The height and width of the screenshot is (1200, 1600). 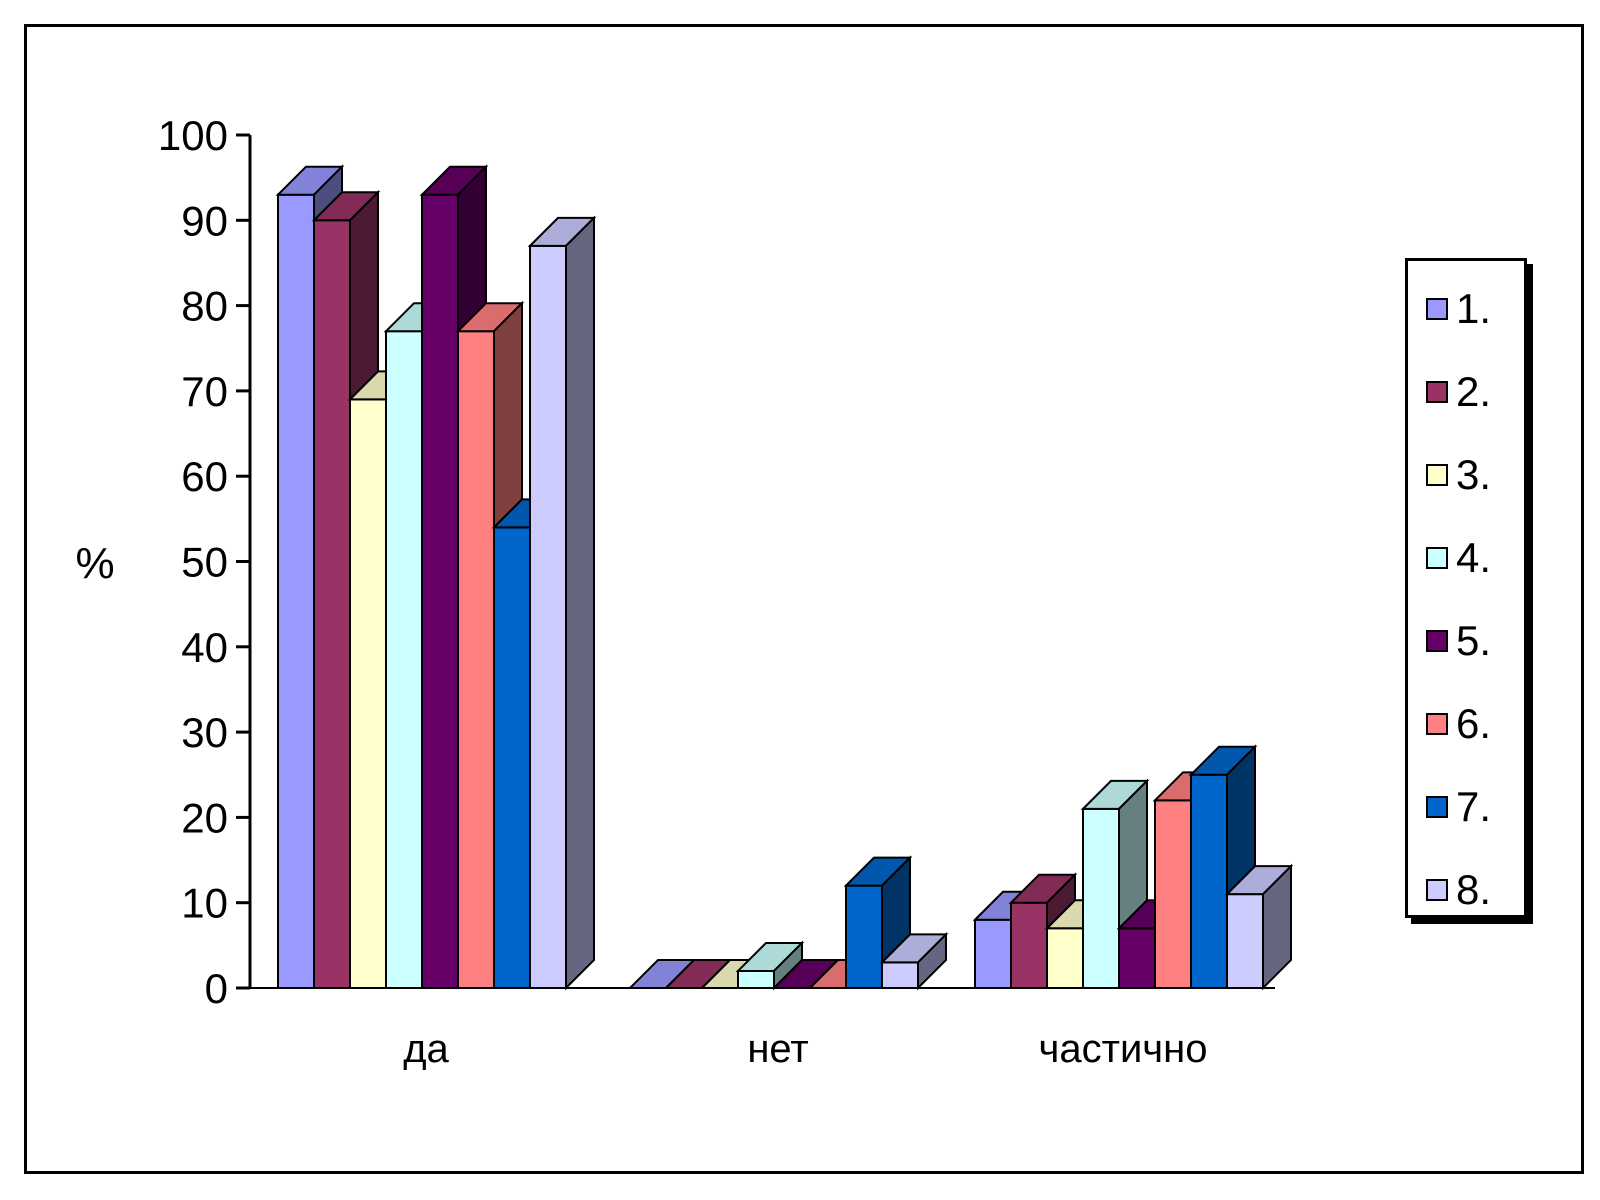 What do you see at coordinates (204, 306) in the screenshot?
I see `y-tick-label: 80` at bounding box center [204, 306].